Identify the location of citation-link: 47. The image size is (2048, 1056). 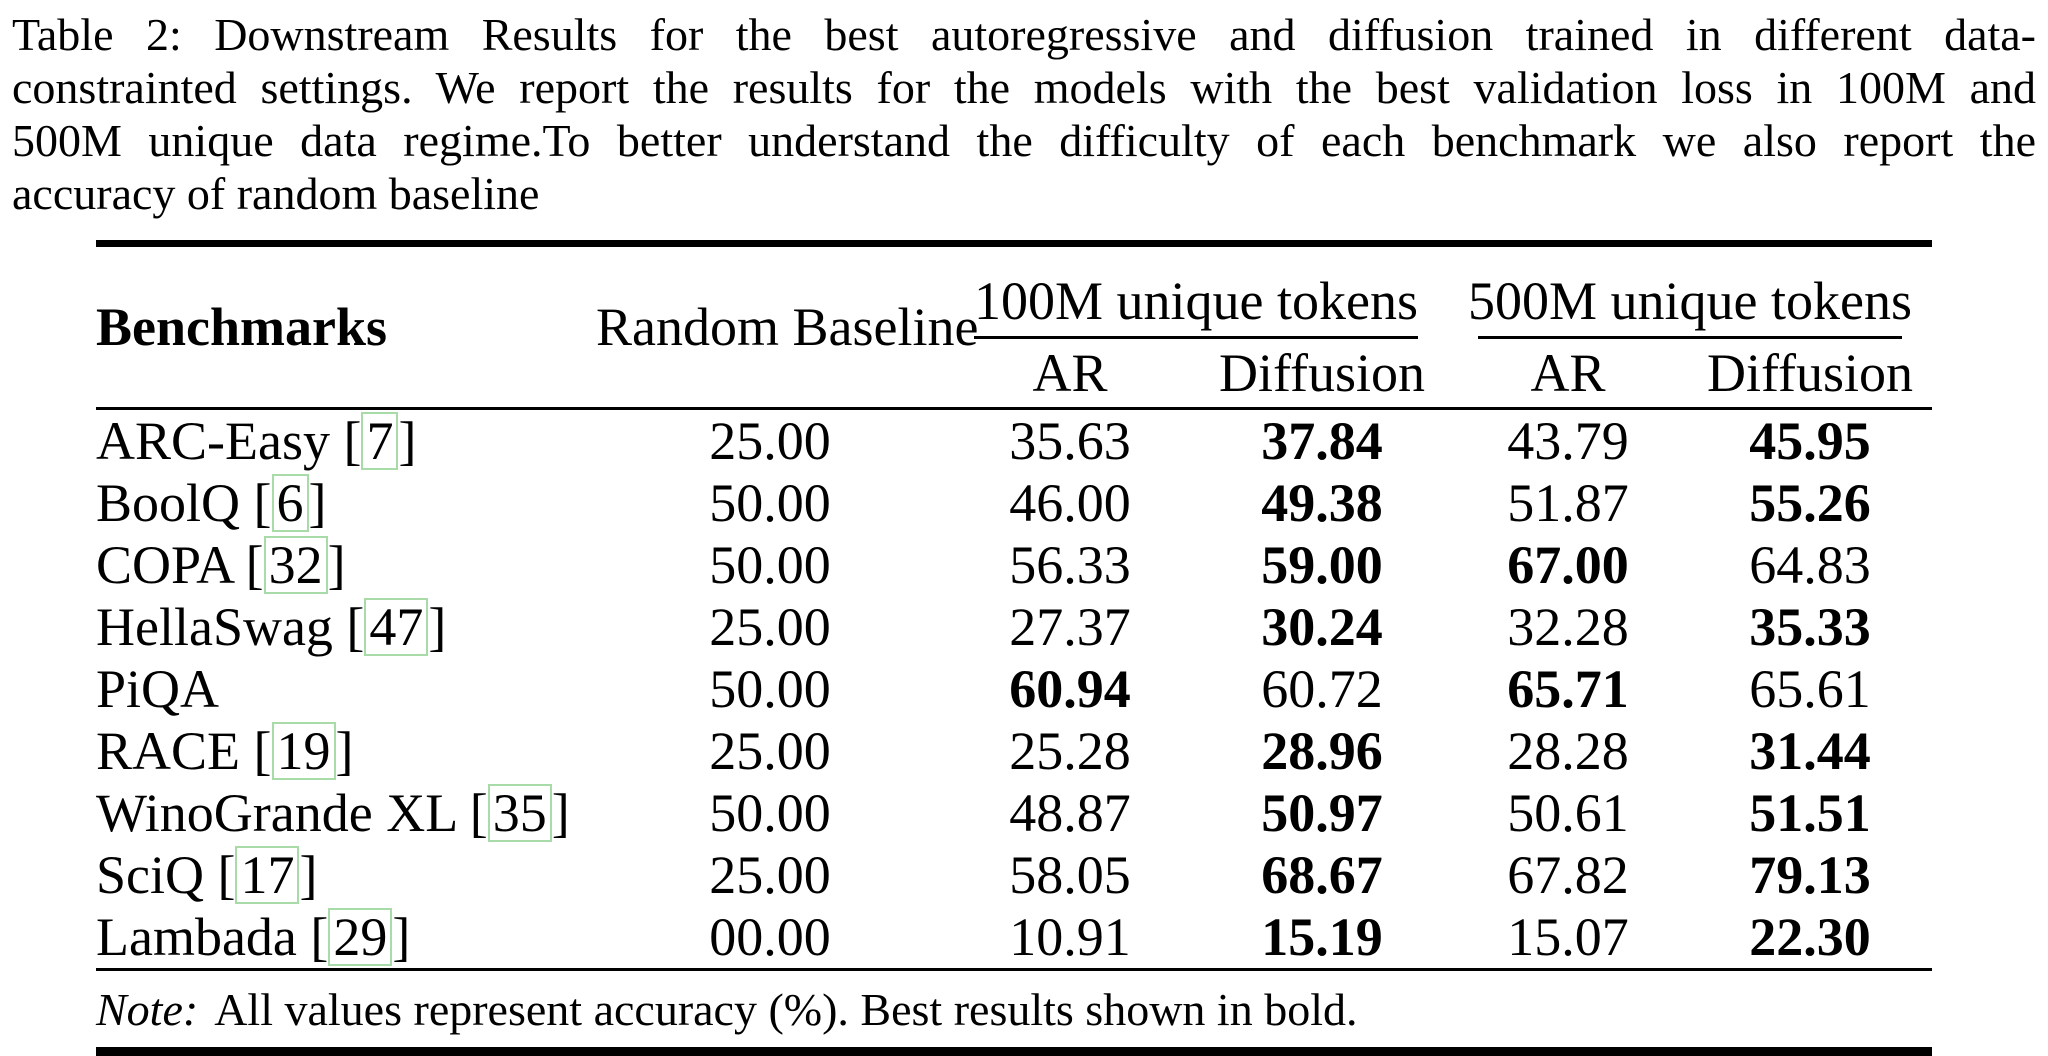
(396, 627).